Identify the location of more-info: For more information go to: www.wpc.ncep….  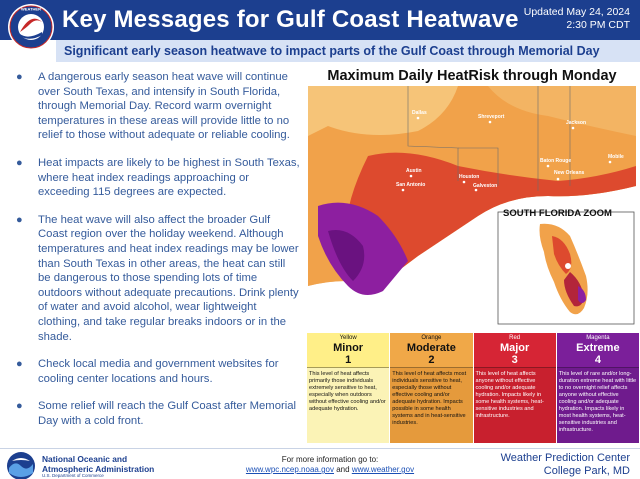
(330, 465).